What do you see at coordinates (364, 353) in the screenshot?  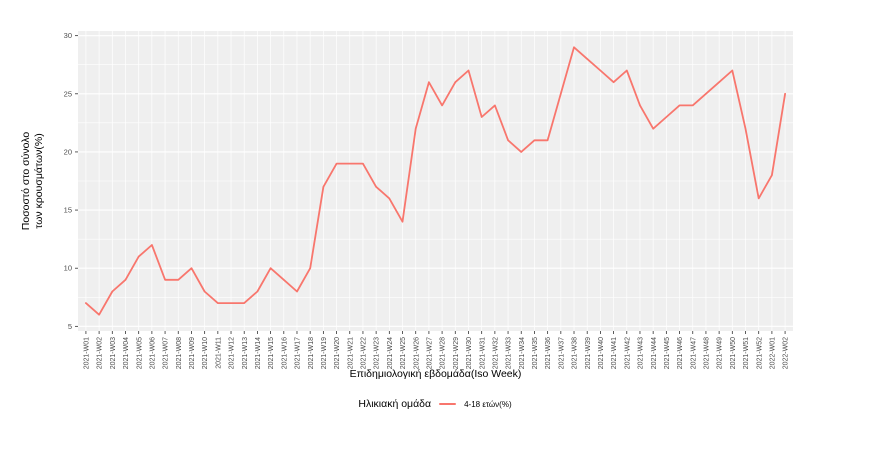 I see `x-tick-label: 2021-W22` at bounding box center [364, 353].